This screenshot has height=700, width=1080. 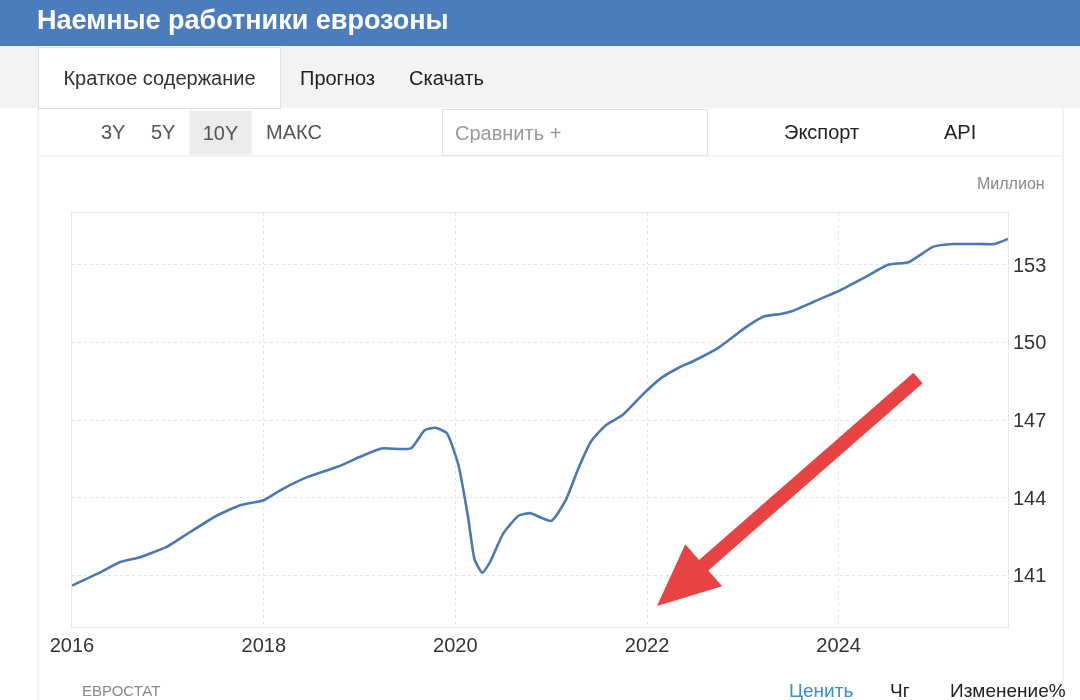 What do you see at coordinates (1030, 497) in the screenshot?
I see `y-tick-label: 144` at bounding box center [1030, 497].